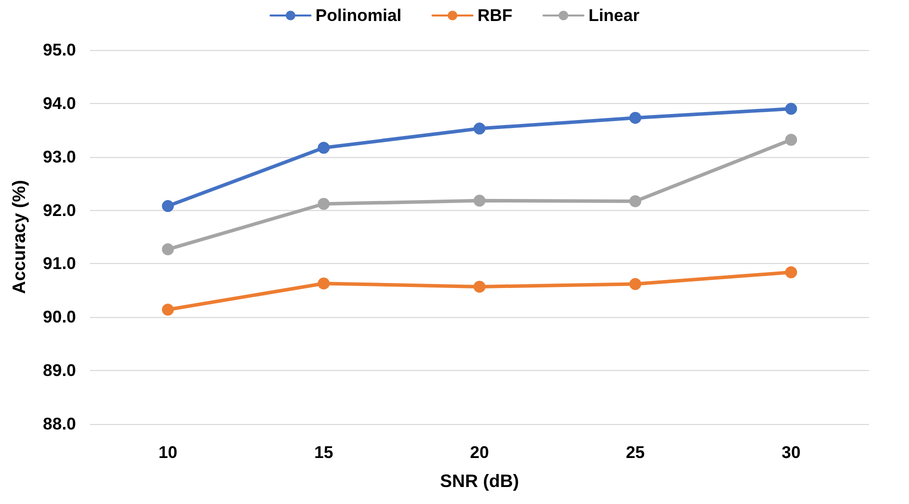  I want to click on y-tick-label: 95.0, so click(59, 50).